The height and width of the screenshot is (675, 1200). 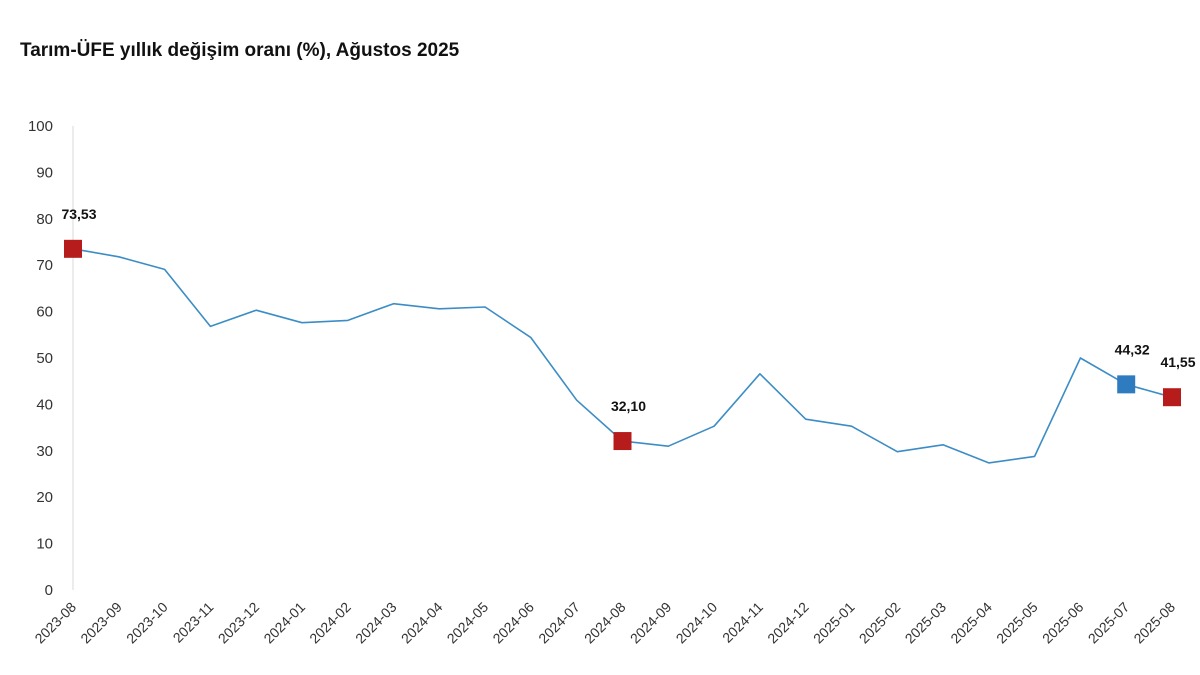 I want to click on x-tick-label: 2025-02, so click(x=880, y=623).